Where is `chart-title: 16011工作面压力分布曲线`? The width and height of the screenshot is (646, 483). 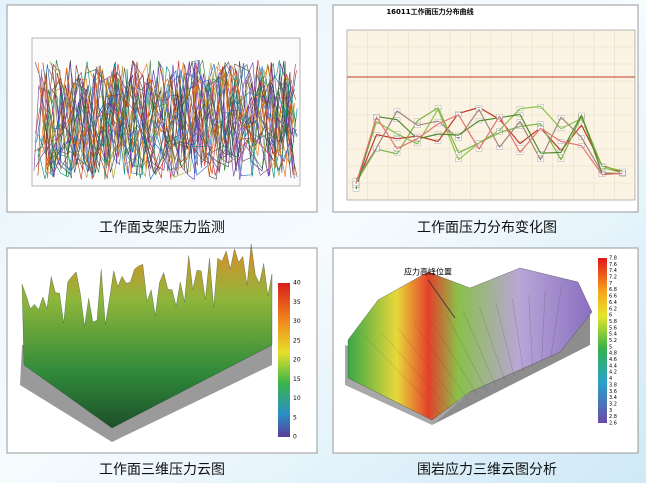 chart-title: 16011工作面压力分布曲线 is located at coordinates (429, 11).